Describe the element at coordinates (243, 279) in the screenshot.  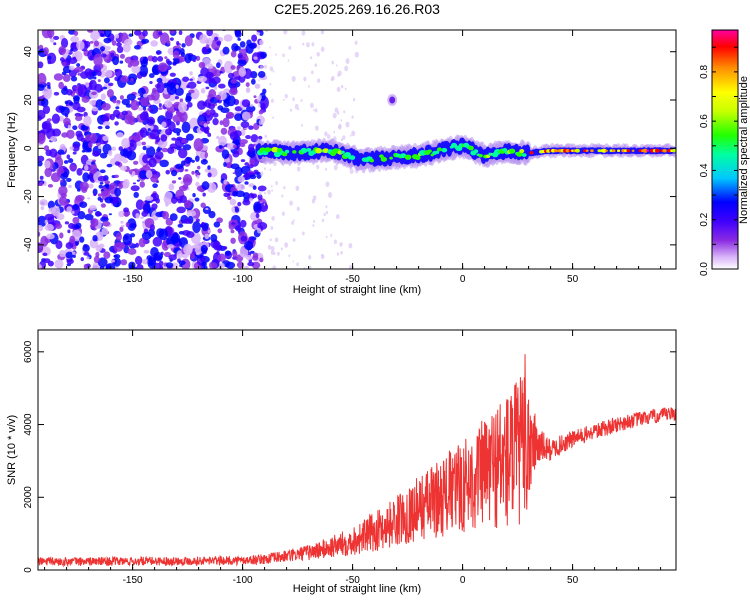
I see `heatmap-x-tick-label: -100` at that location.